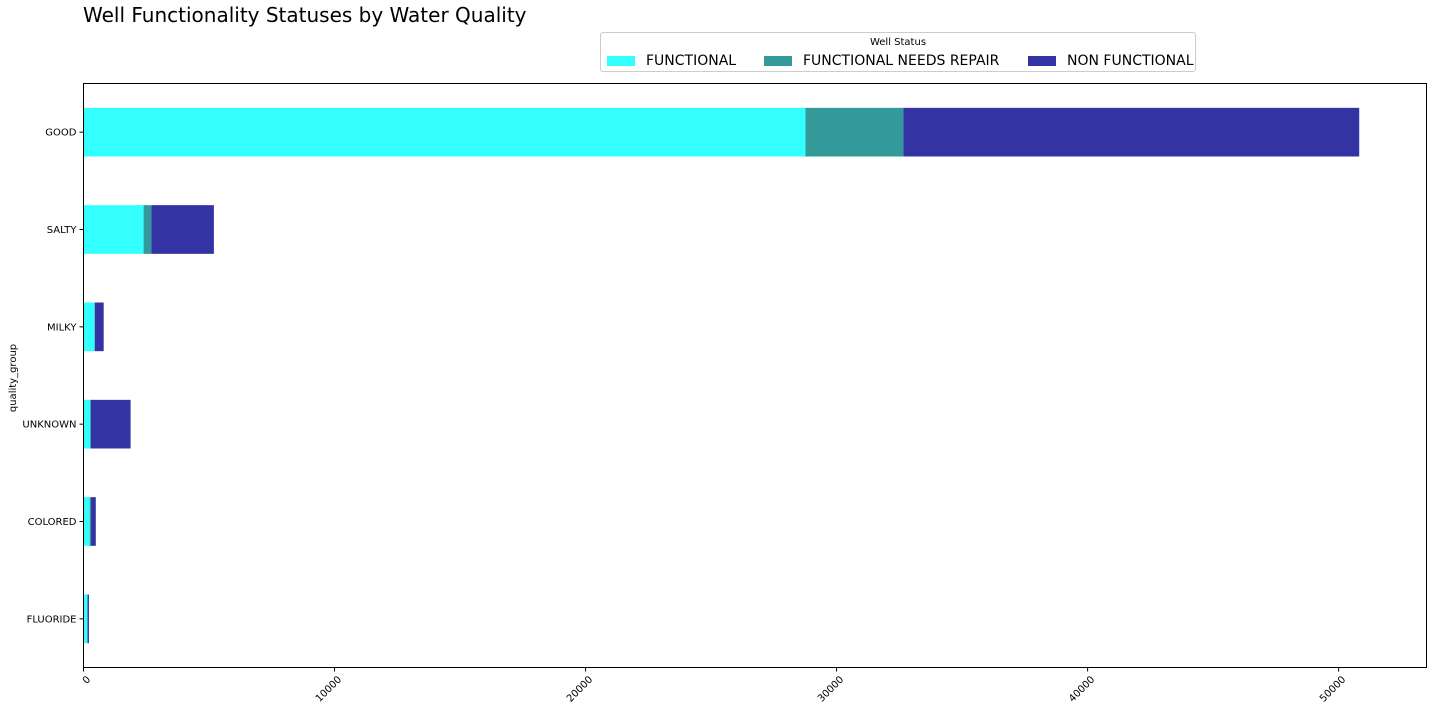 This screenshot has height=712, width=1432. I want to click on bar-unknown-functional, so click(87, 424).